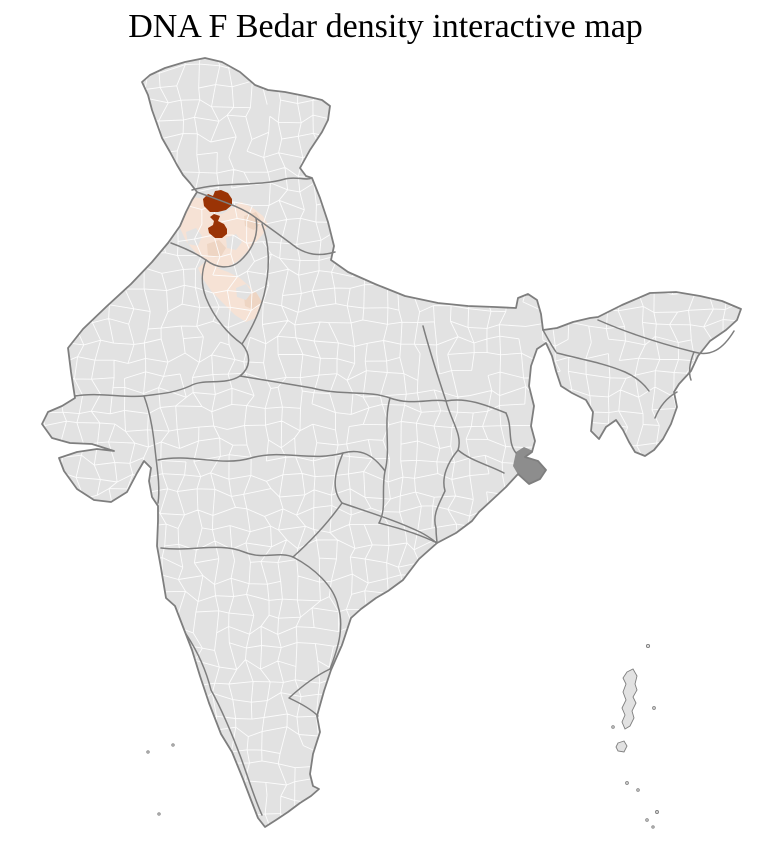 Image resolution: width=771 pixels, height=860 pixels. Describe the element at coordinates (160, 779) in the screenshot. I see `lakshadweep-islands` at that location.